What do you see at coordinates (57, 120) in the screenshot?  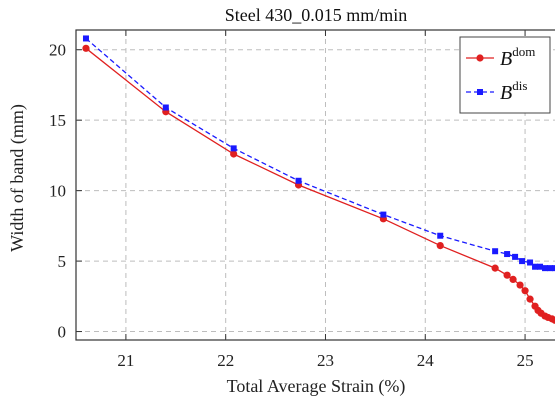 I see `y-tick-label: 15` at bounding box center [57, 120].